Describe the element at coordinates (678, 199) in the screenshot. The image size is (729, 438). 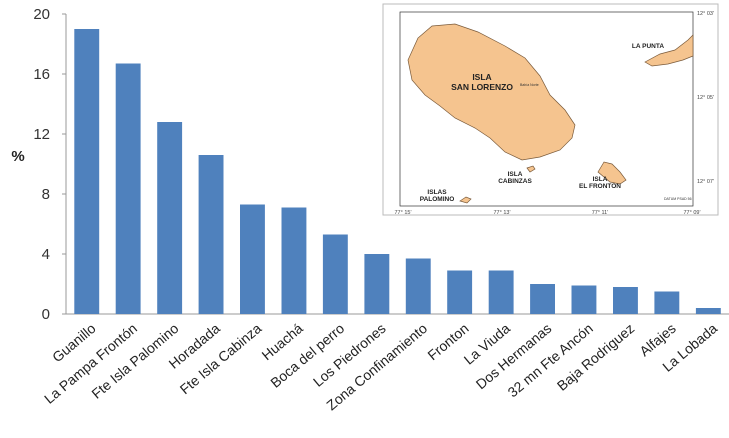
I see `label-credit: DATUM PSAD 56` at that location.